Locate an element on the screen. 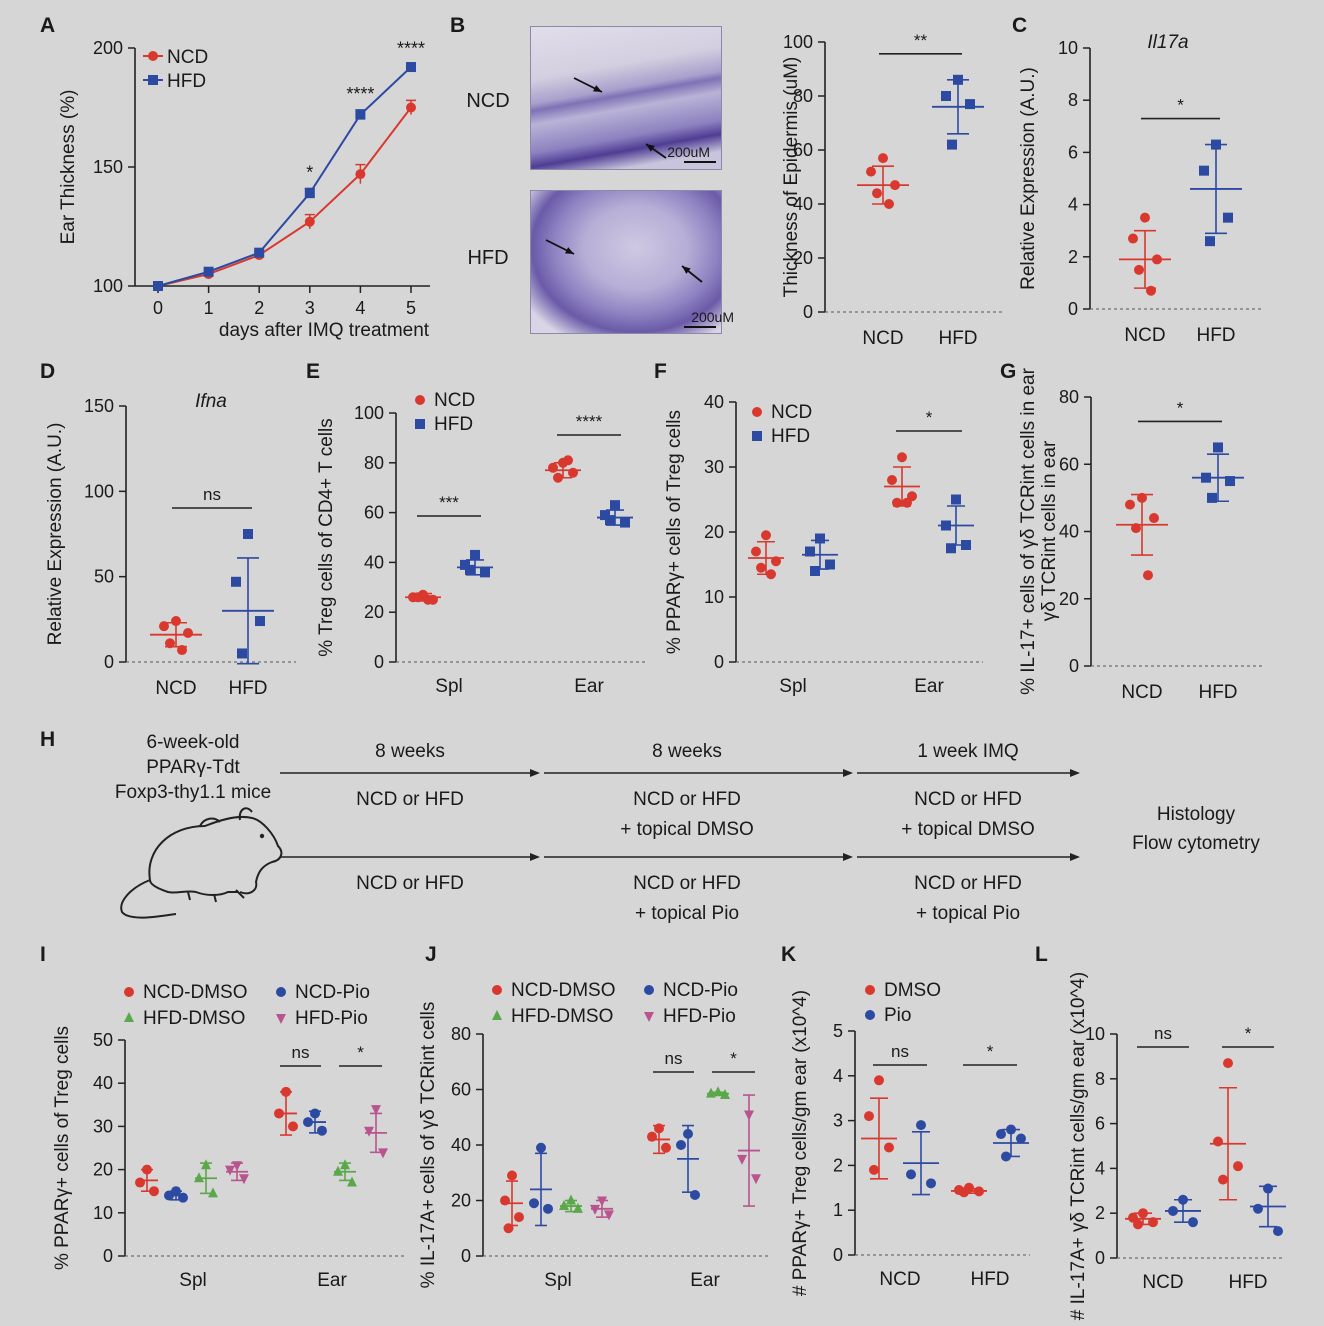 The width and height of the screenshot is (1324, 1326). histology-label-ncd: NCD is located at coordinates (487, 101).